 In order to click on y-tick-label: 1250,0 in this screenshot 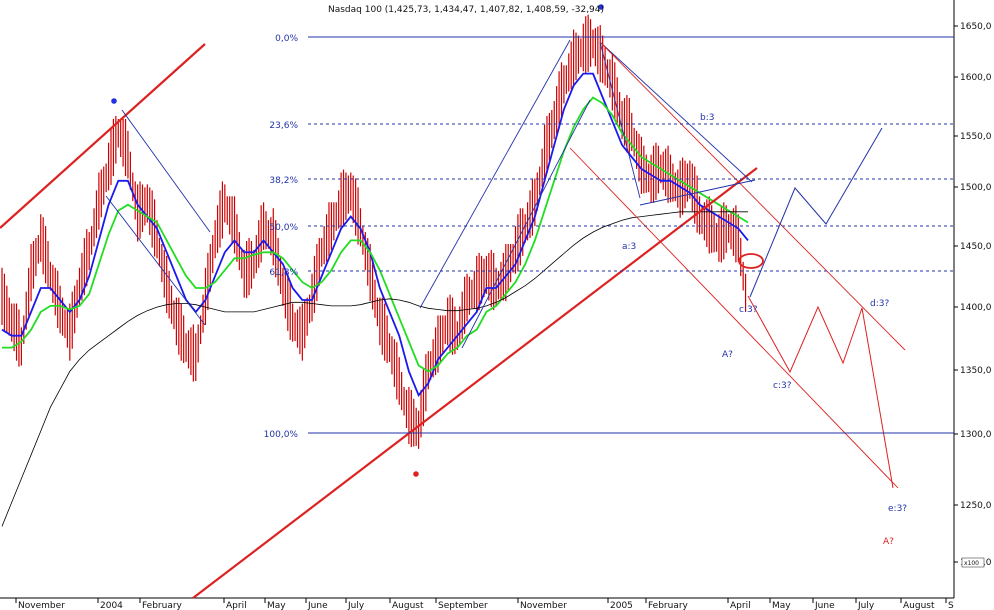, I will do `click(976, 506)`.